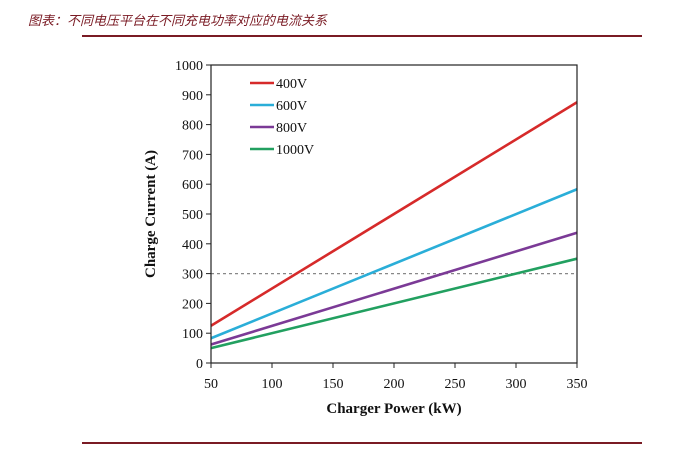 This screenshot has width=690, height=457. Describe the element at coordinates (333, 384) in the screenshot. I see `x-tick-label: 150` at that location.